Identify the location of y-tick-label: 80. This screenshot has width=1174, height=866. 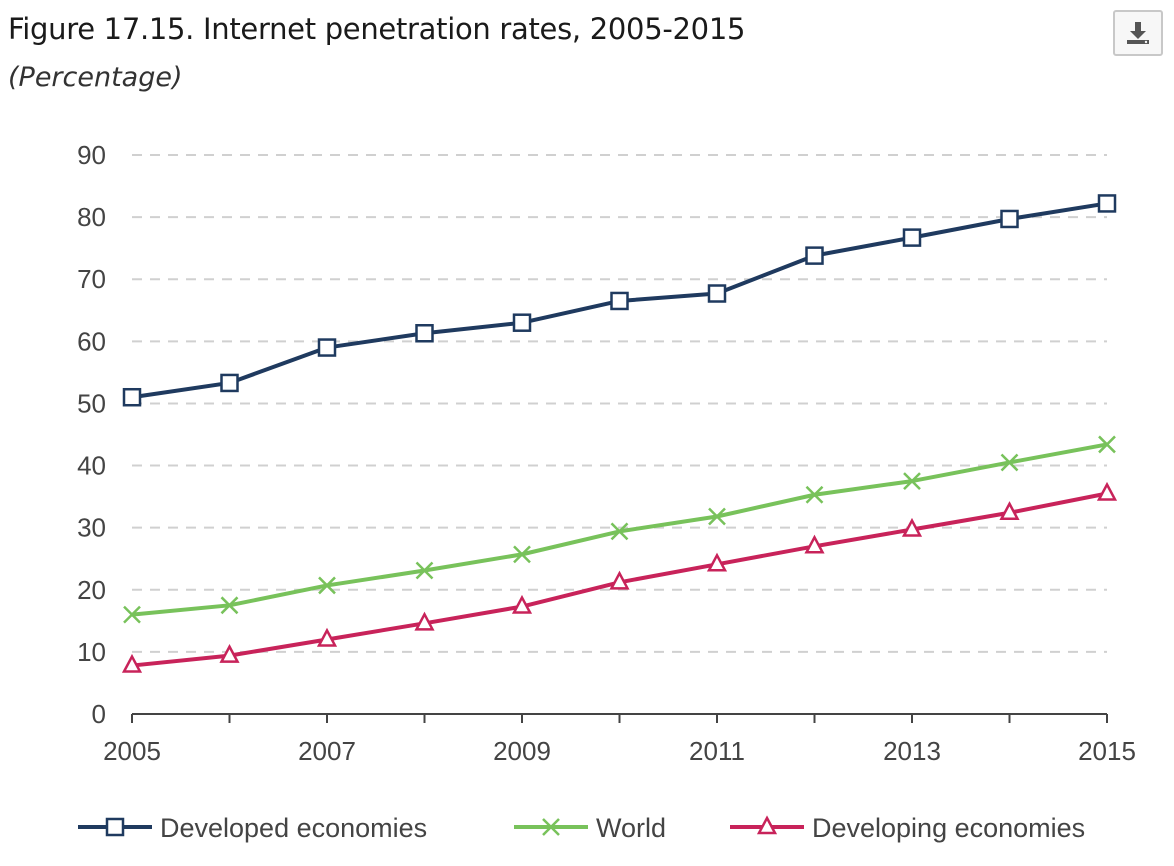
(91, 217).